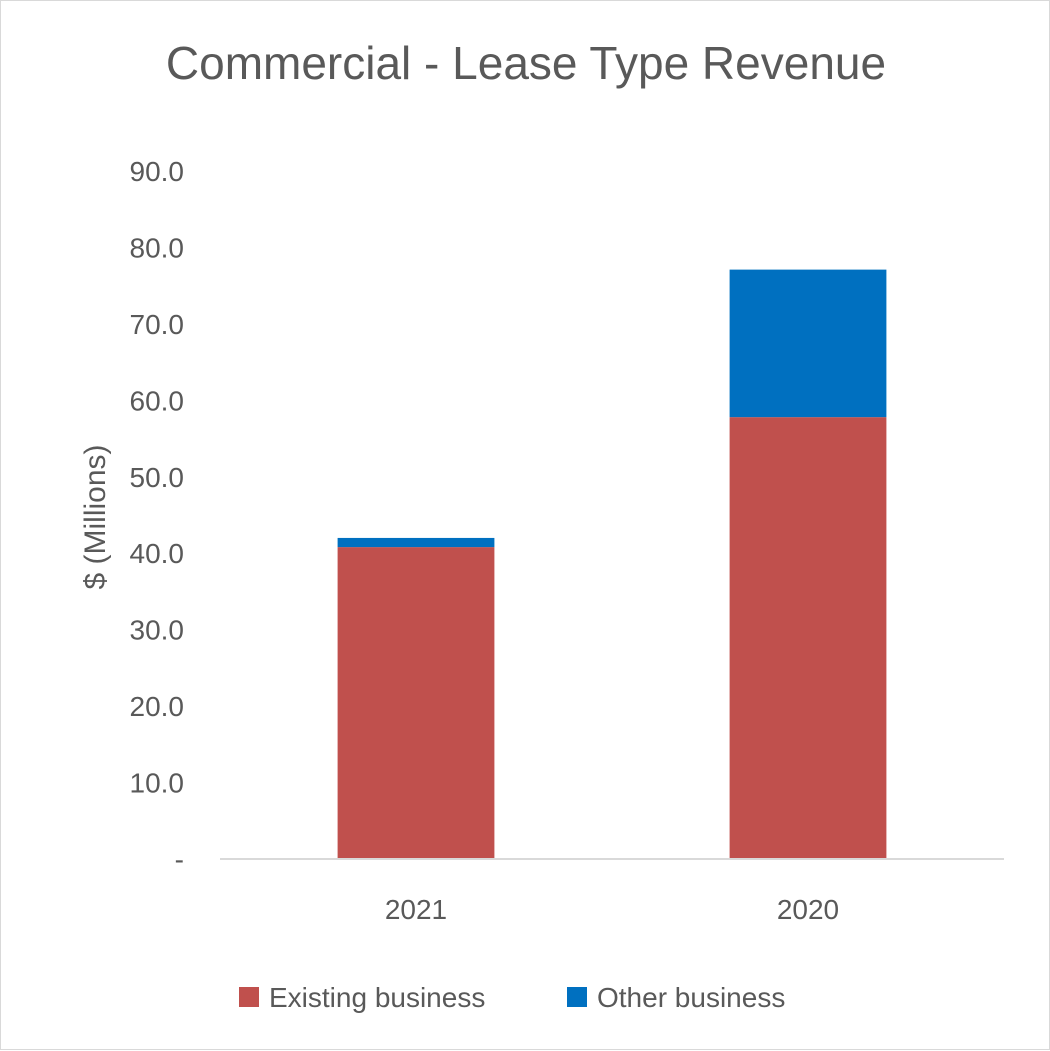 The image size is (1050, 1051). Describe the element at coordinates (157, 706) in the screenshot. I see `y-tick-label: 20.0` at that location.